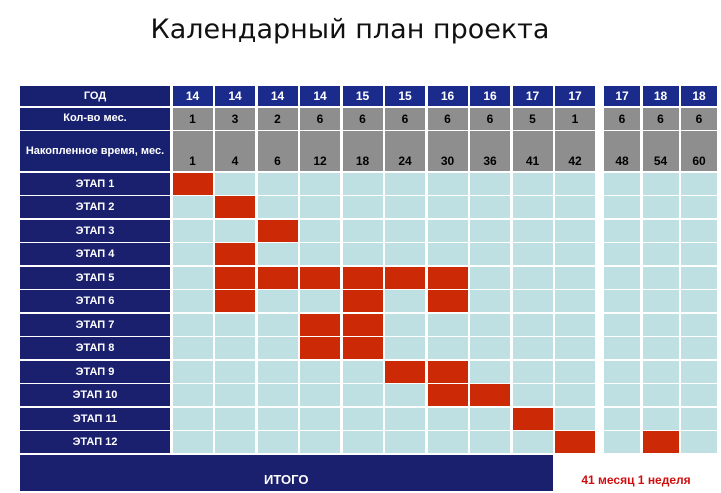  I want to click on stage-label: ЭТАП 12, so click(95, 442).